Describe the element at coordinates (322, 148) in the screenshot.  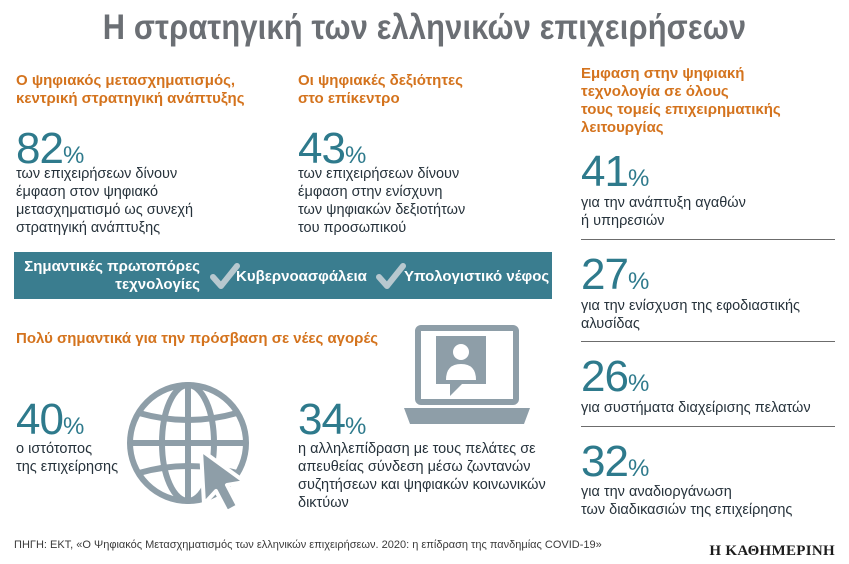
I see `stat-value: 43` at that location.